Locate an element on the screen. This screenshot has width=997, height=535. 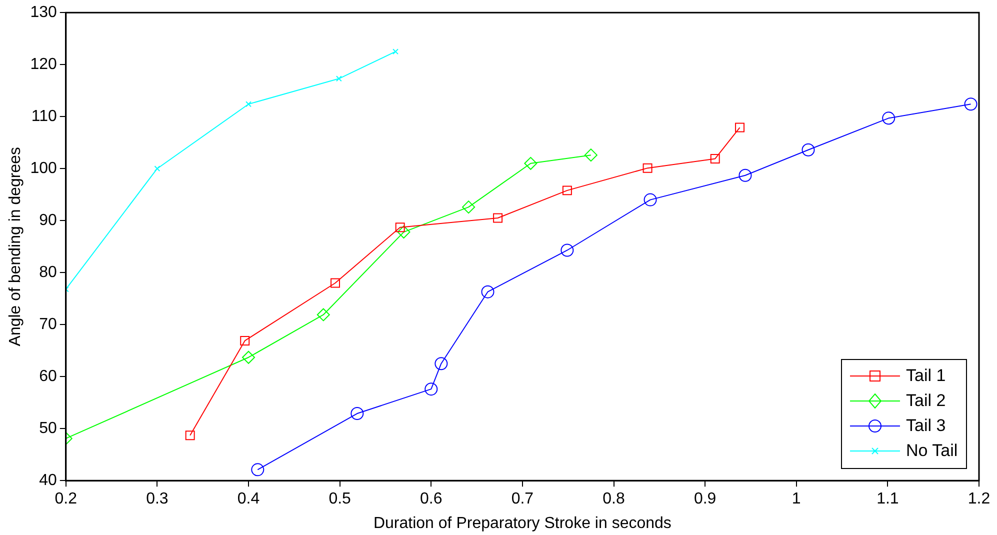
legend-label: Tail 2 is located at coordinates (926, 401).